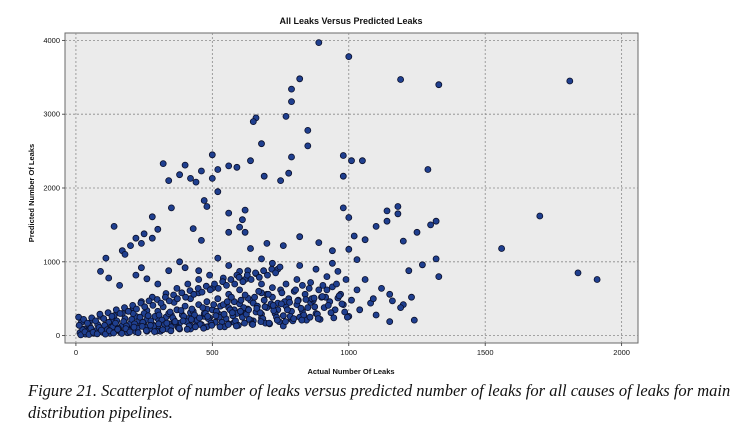 This screenshot has height=438, width=748. I want to click on x-tick-label: 1000, so click(348, 352).